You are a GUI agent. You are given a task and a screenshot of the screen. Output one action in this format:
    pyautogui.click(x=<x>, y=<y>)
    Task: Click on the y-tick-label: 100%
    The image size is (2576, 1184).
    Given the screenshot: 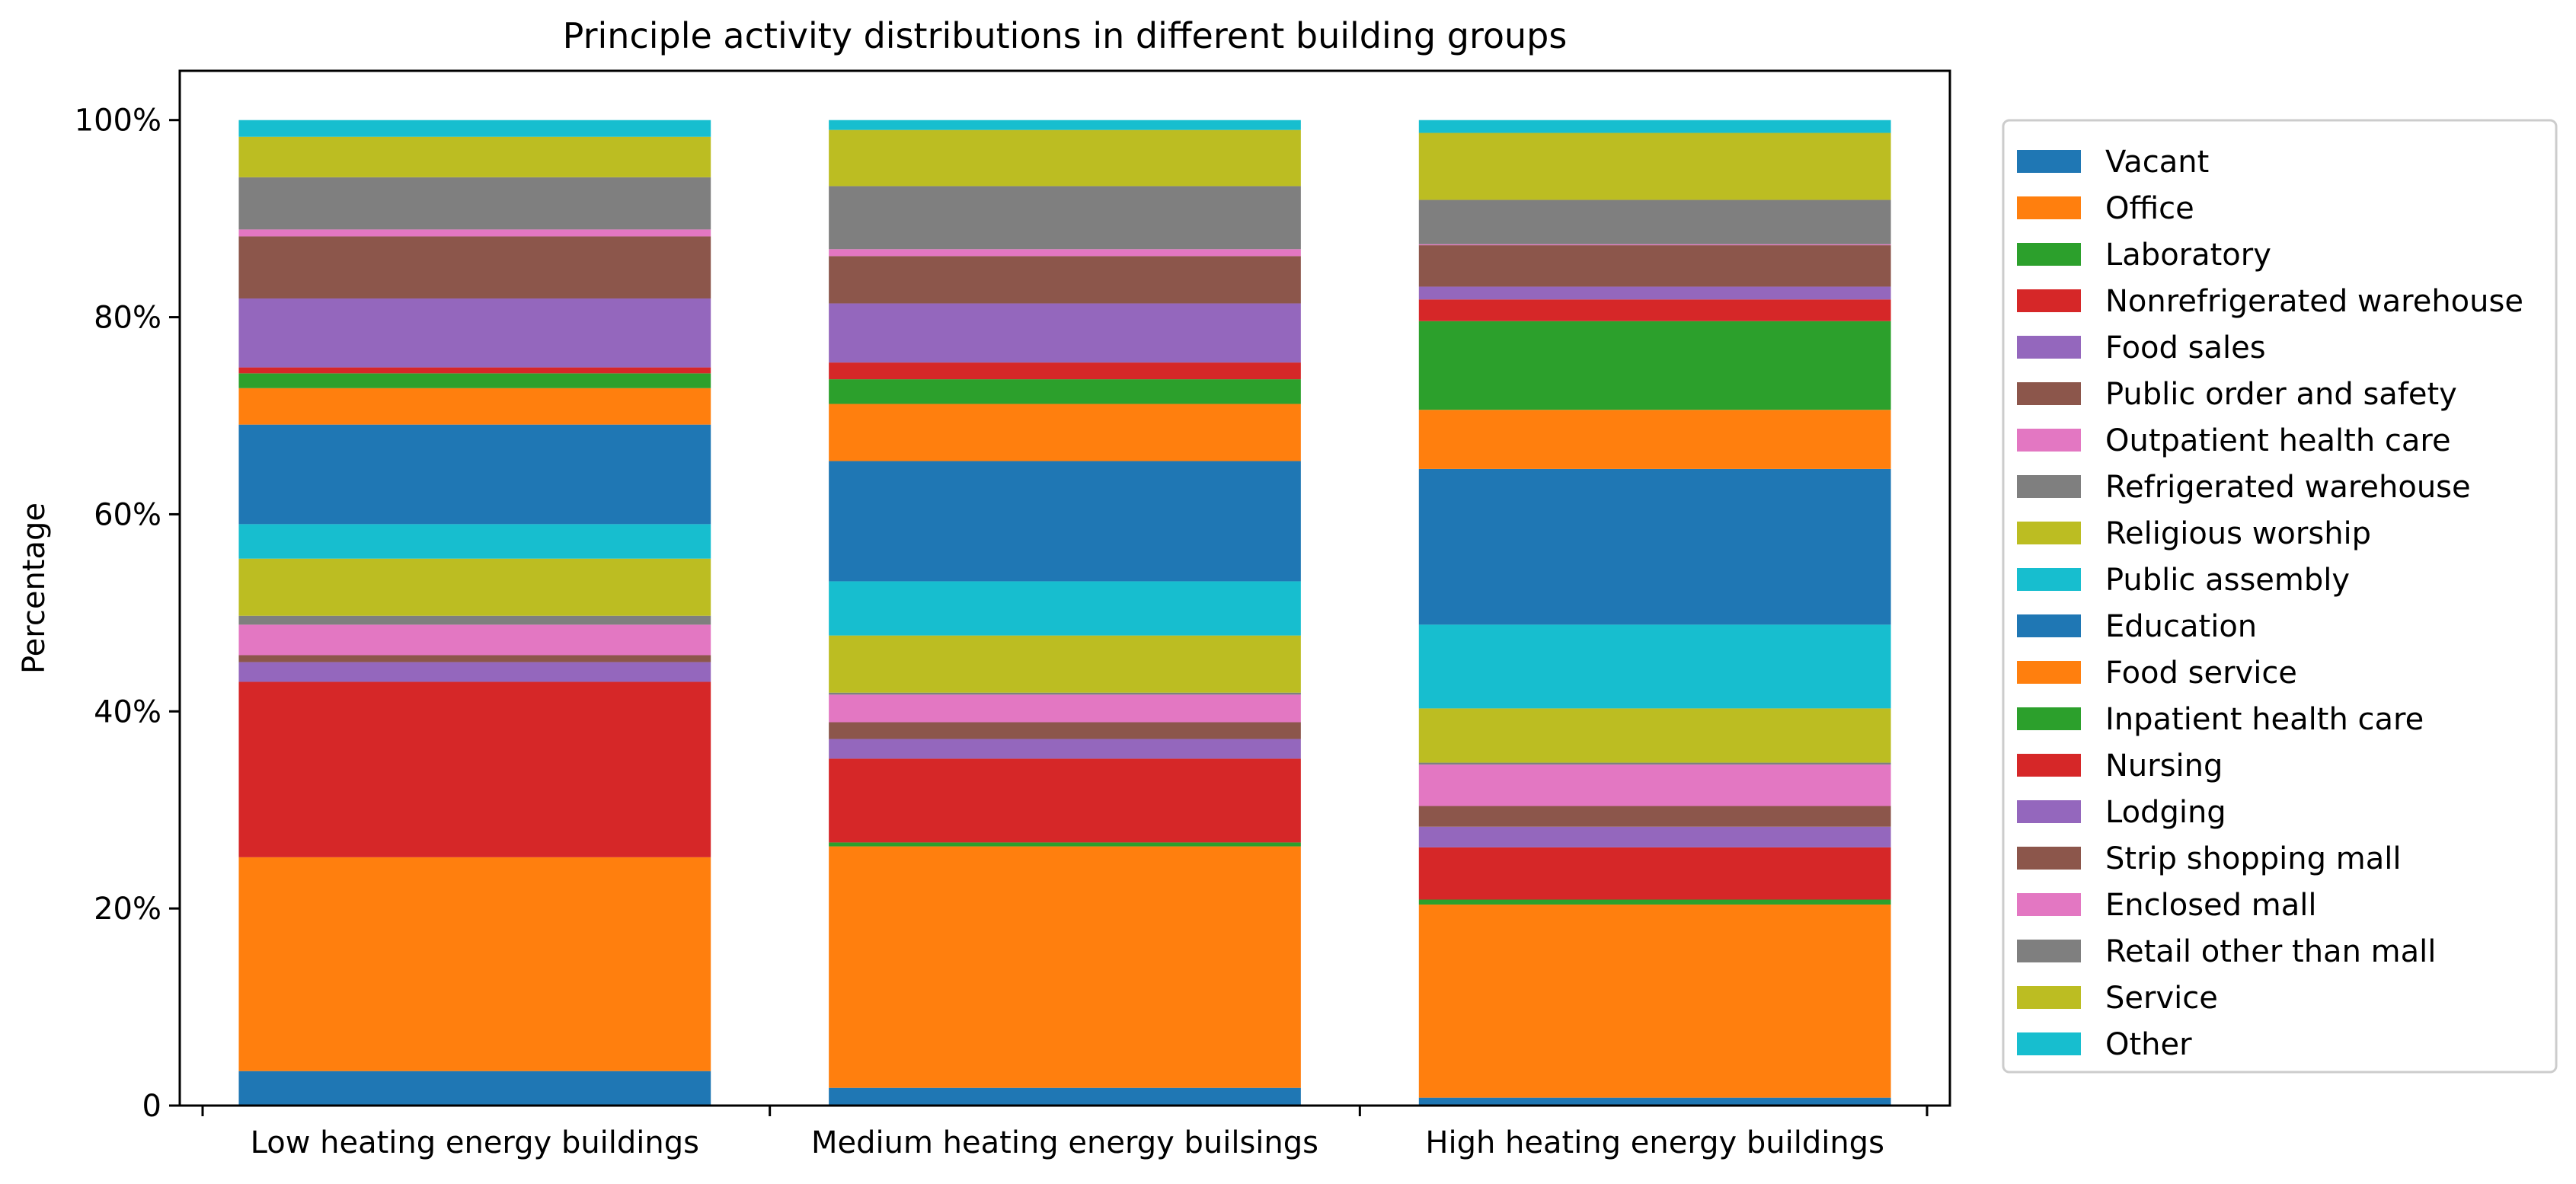 What is the action you would take?
    pyautogui.click(x=118, y=121)
    